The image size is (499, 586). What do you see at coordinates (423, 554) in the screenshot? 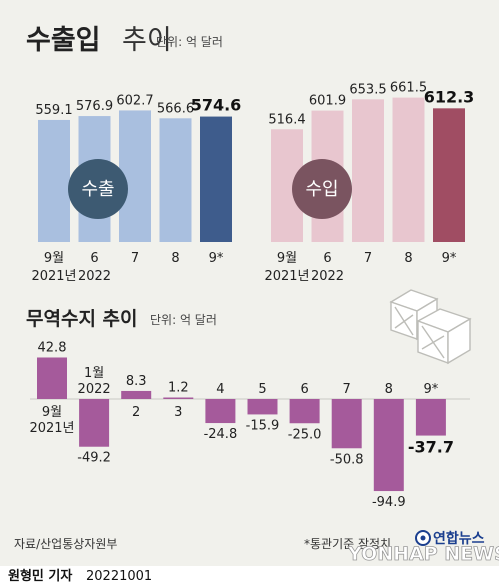
I see `watermark: YONHAP NEWS` at bounding box center [423, 554].